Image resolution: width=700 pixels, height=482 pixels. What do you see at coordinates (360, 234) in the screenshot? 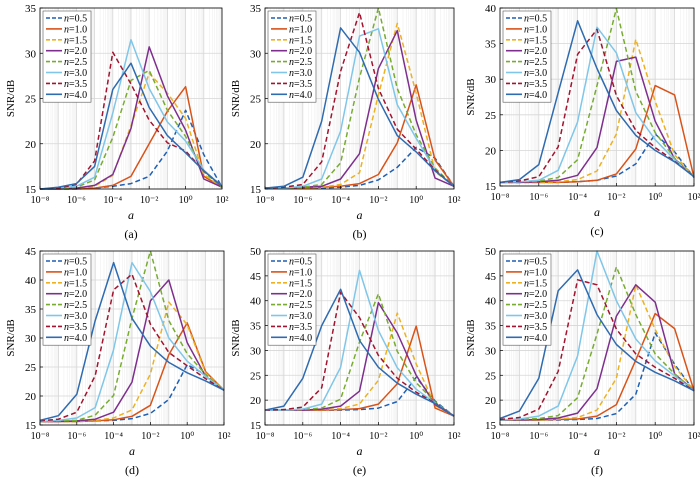
I see `panel-caption: (b)` at bounding box center [360, 234].